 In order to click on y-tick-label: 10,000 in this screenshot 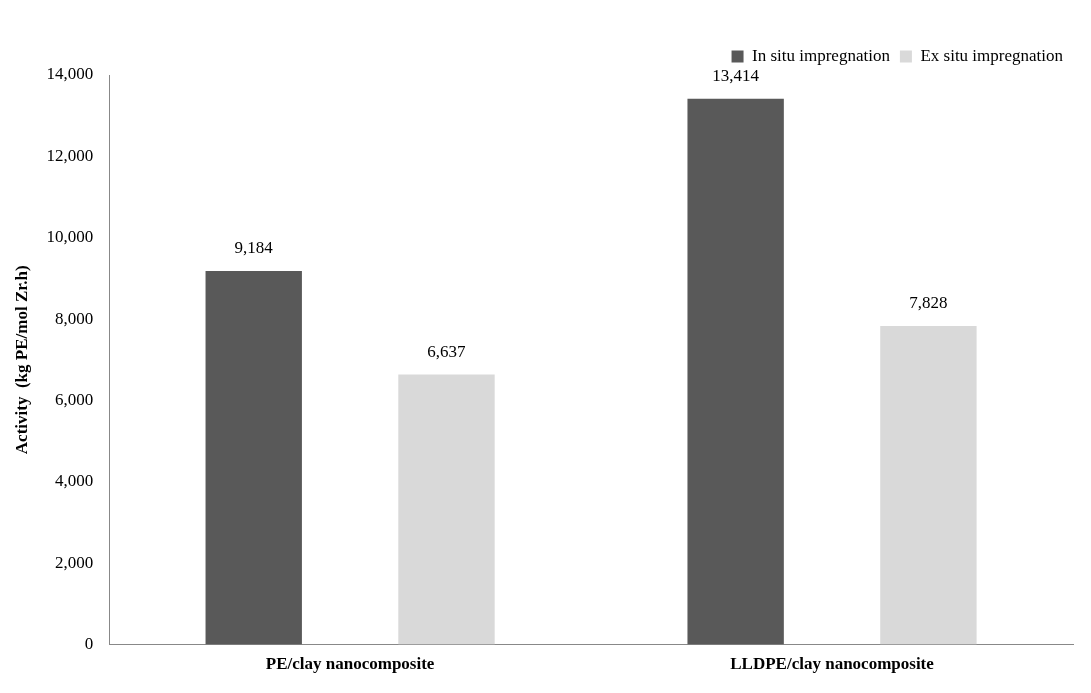, I will do `click(70, 237)`.